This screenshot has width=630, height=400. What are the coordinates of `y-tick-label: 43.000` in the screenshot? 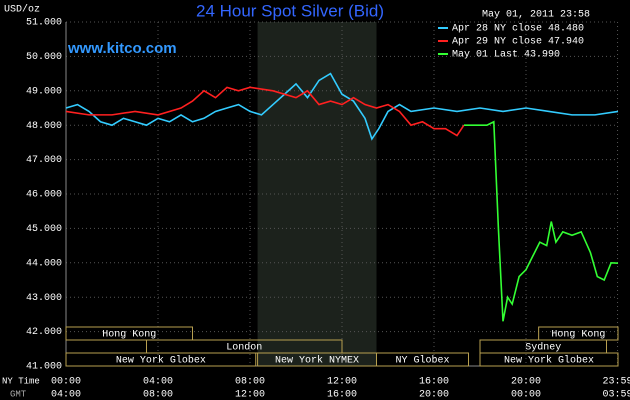 It's located at (44, 298).